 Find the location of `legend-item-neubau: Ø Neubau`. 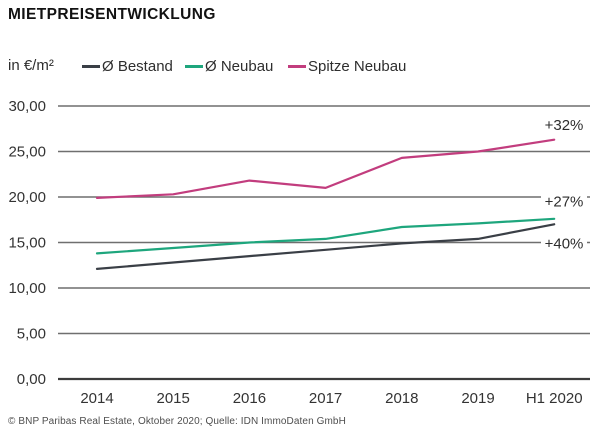

legend-item-neubau: Ø Neubau is located at coordinates (229, 66).